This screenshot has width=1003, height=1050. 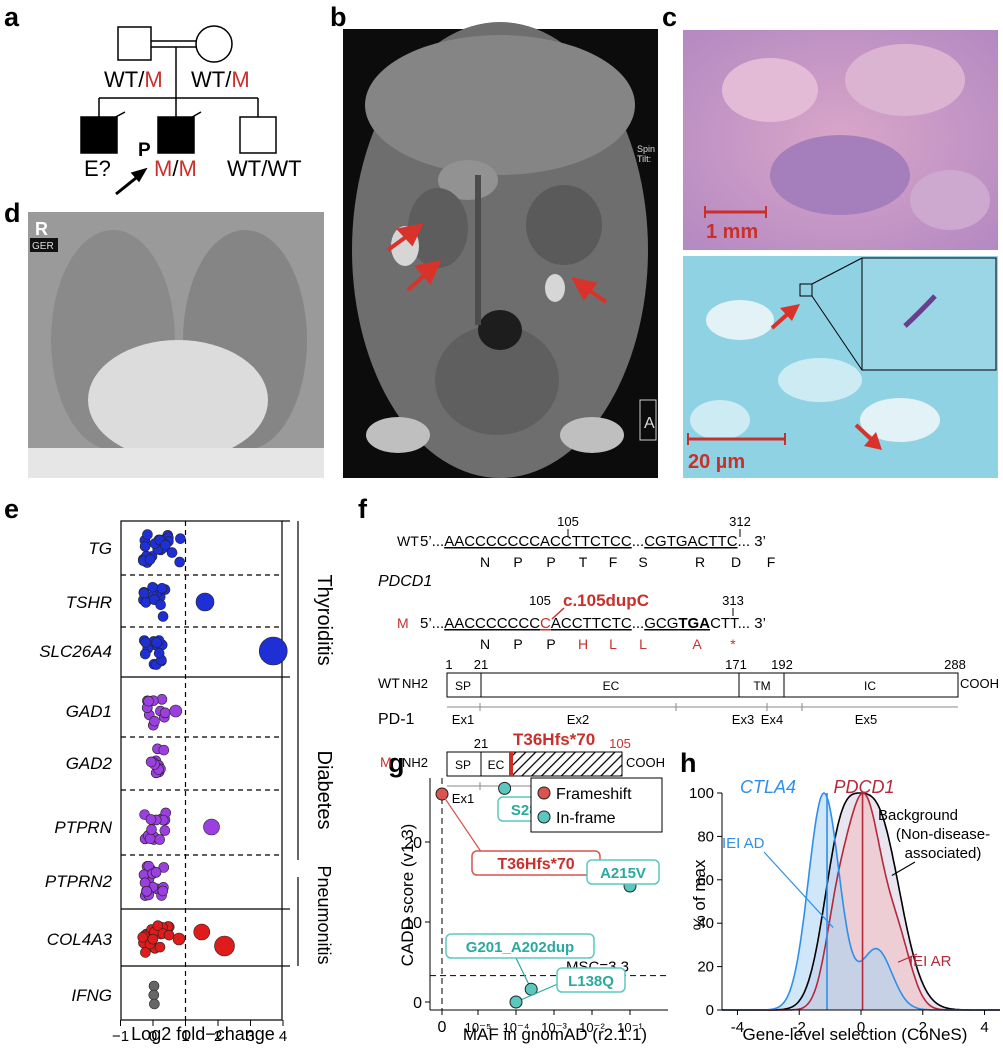 I want to click on ct-overlay-top: Spin, so click(x=646, y=149).